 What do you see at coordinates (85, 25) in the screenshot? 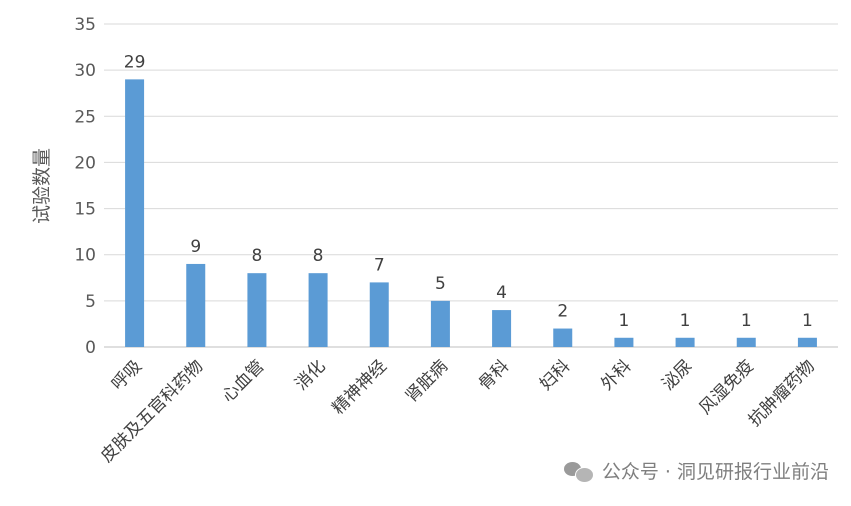
I see `y-tick-label: 35` at bounding box center [85, 25].